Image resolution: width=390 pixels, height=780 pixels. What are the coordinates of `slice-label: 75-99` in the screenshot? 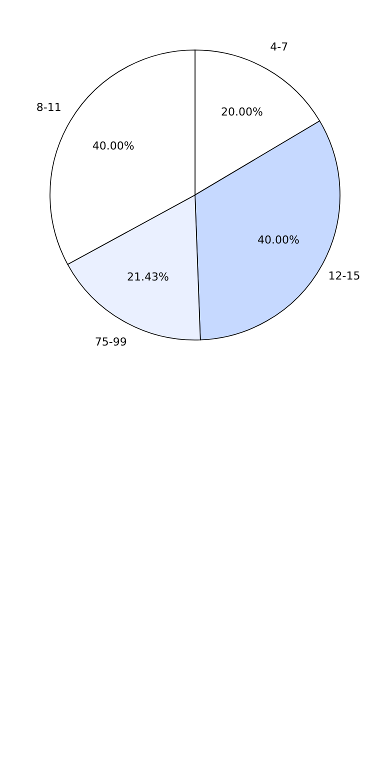 It's located at (110, 342).